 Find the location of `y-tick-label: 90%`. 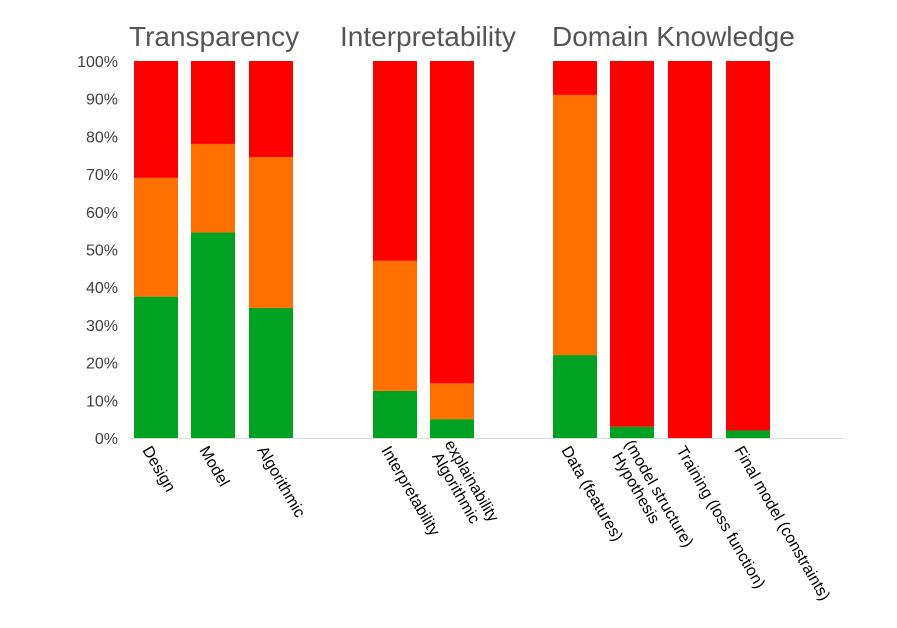

y-tick-label: 90% is located at coordinates (102, 100).